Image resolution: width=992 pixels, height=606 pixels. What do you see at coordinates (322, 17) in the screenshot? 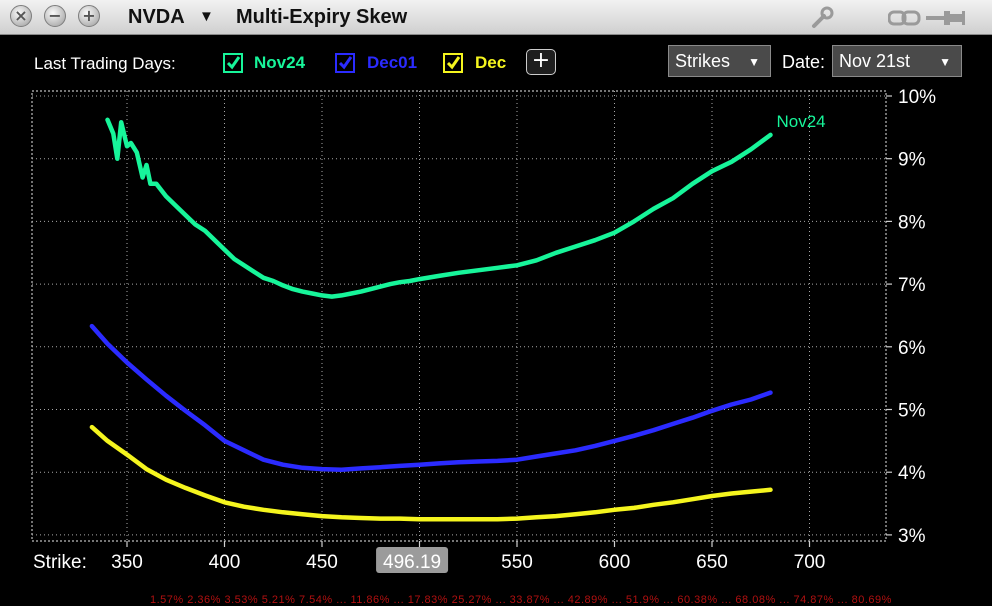
I see `window-title: Multi-Expiry Skew` at bounding box center [322, 17].